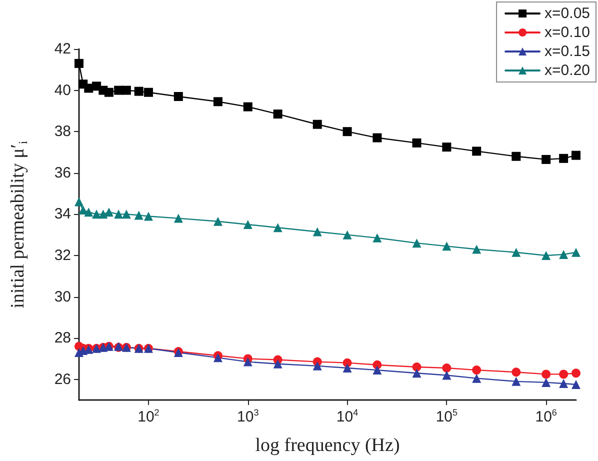 This screenshot has height=461, width=598. What do you see at coordinates (62, 173) in the screenshot?
I see `y-tick-label: 36` at bounding box center [62, 173].